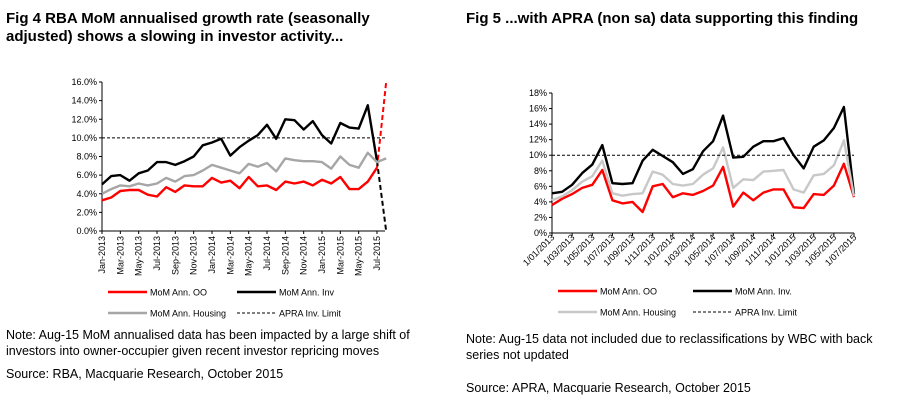 The height and width of the screenshot is (406, 914). What do you see at coordinates (86, 194) in the screenshot?
I see `y-tick-label: 4.0%` at bounding box center [86, 194].